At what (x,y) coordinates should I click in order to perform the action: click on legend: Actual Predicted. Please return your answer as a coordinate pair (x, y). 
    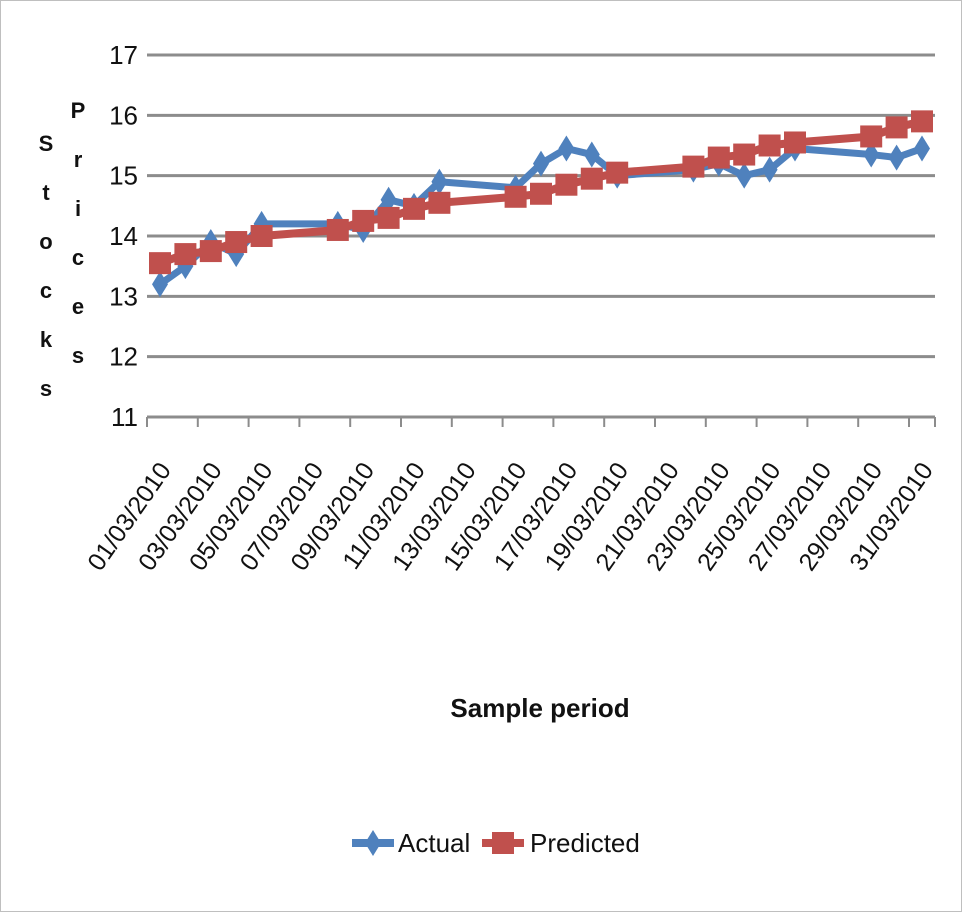
    Looking at the image, I should click on (496, 843).